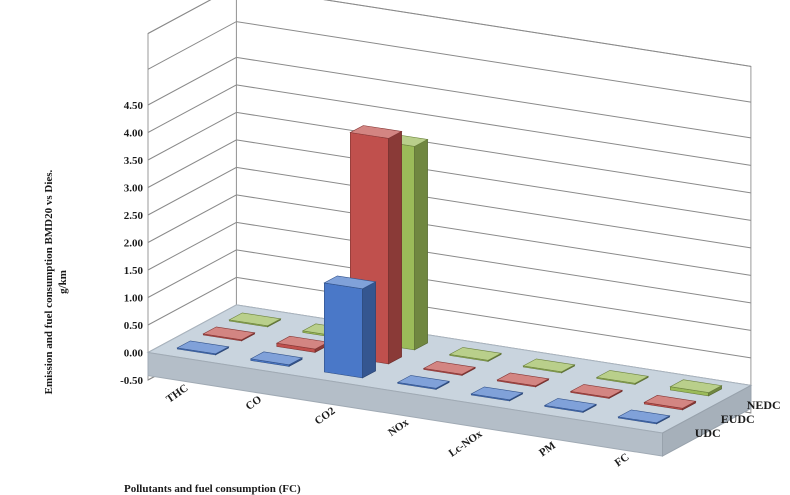 The height and width of the screenshot is (495, 790). I want to click on y-tick-label: 0.00, so click(134, 354).